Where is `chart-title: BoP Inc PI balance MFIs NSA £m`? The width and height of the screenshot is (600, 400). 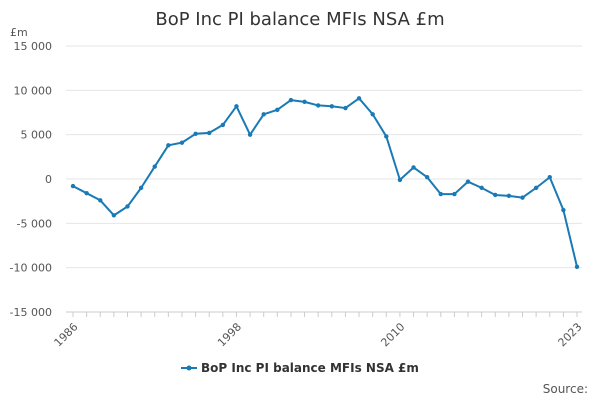 chart-title: BoP Inc PI balance MFIs NSA £m is located at coordinates (299, 19).